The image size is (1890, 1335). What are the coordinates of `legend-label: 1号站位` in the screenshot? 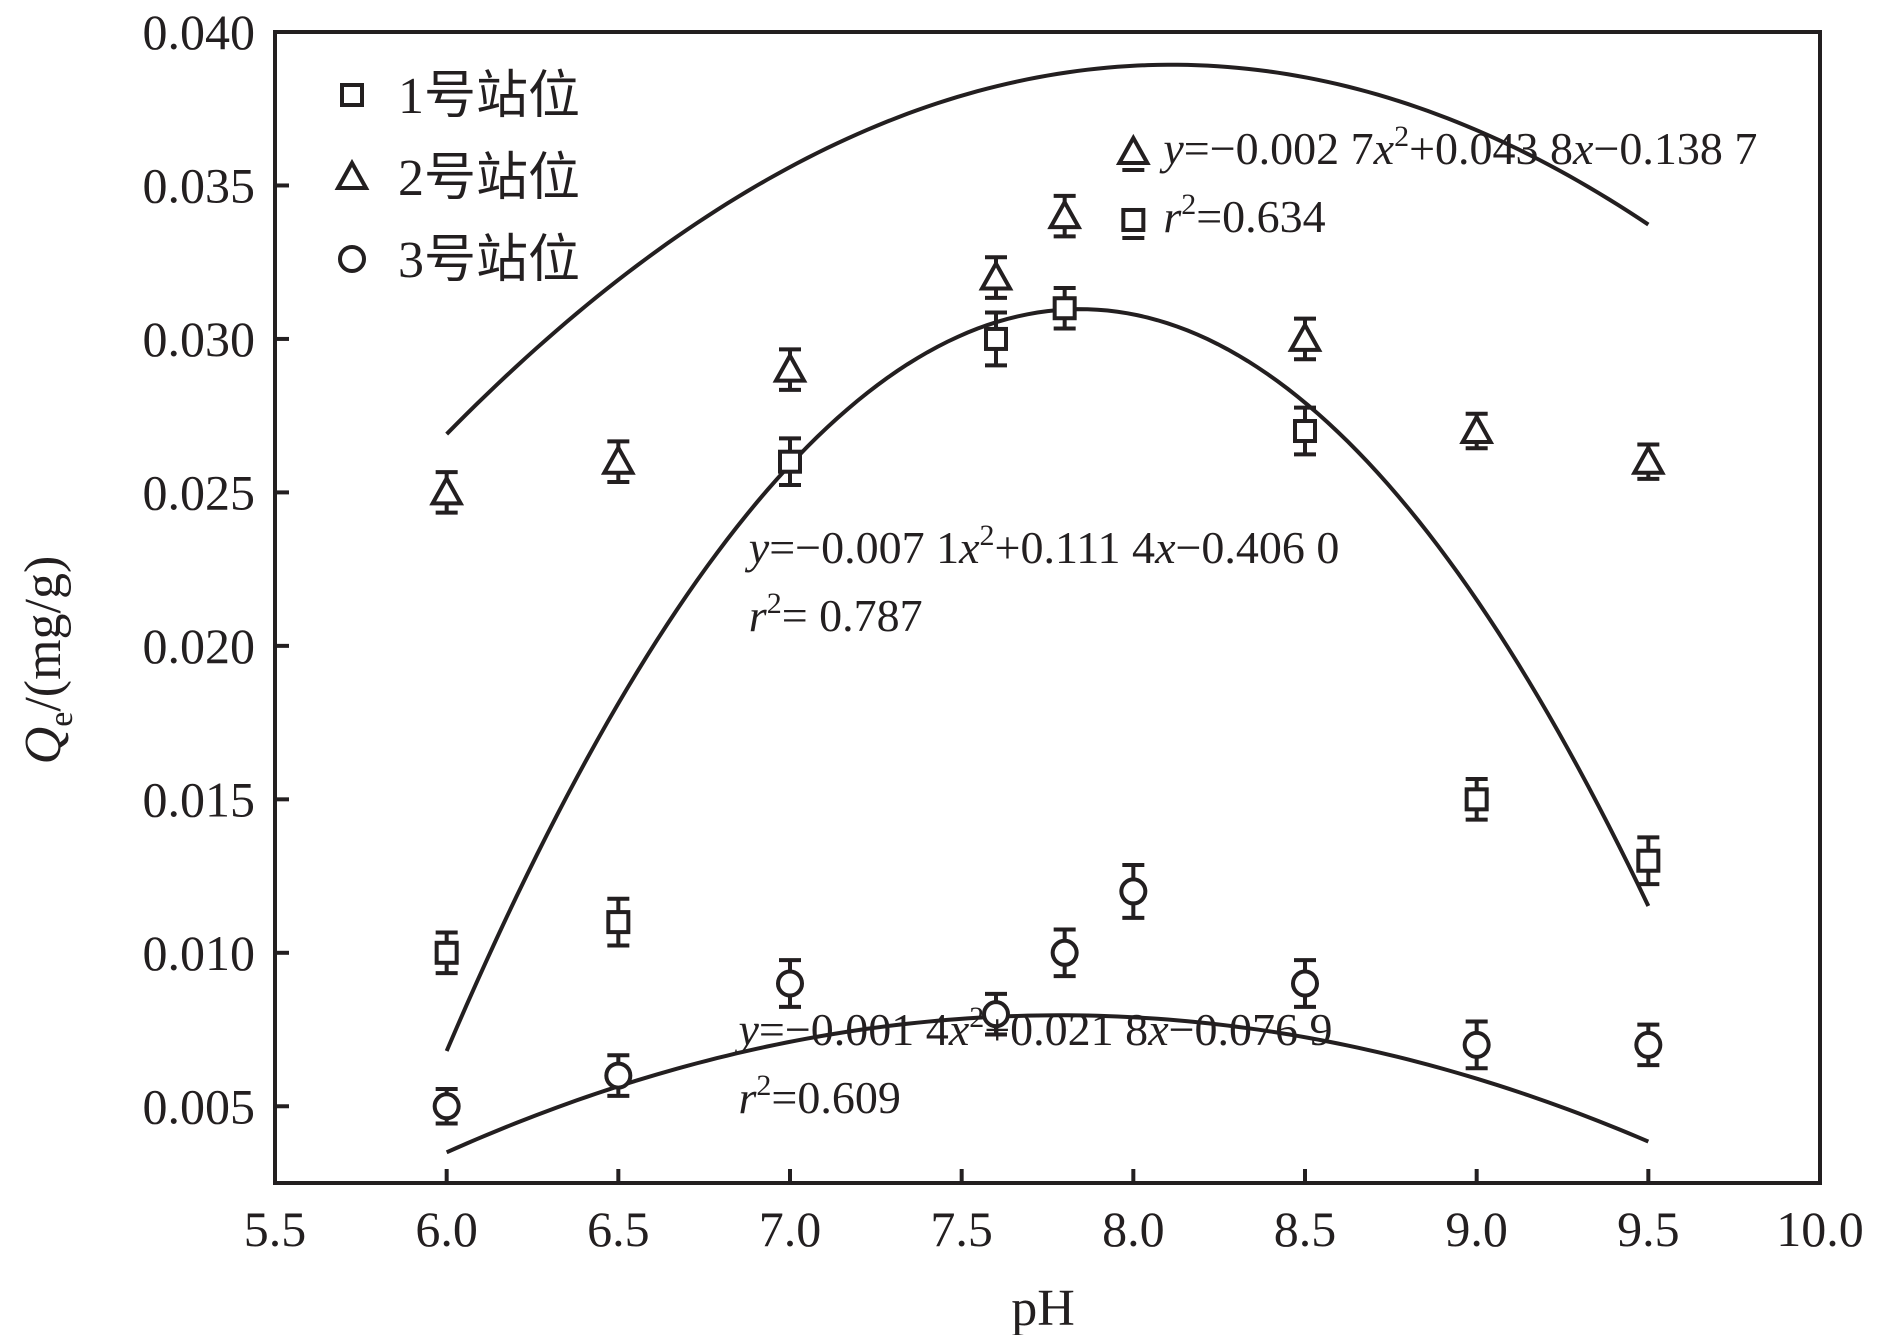 It's located at (489, 96).